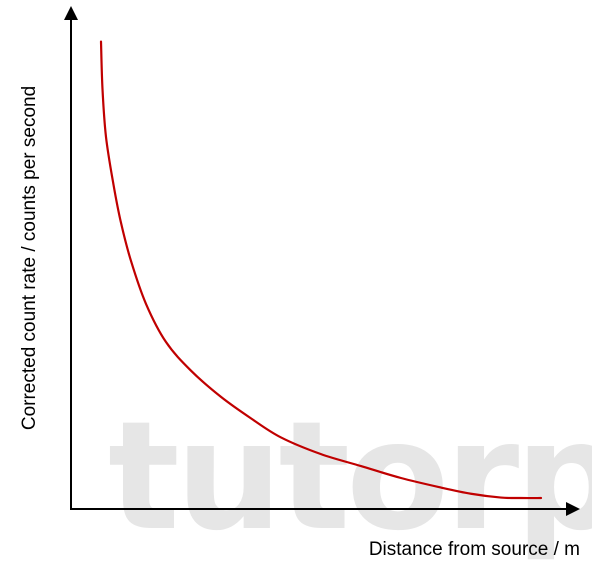 This screenshot has height=562, width=592. What do you see at coordinates (573, 509) in the screenshot?
I see `x-axis-arrow-icon` at bounding box center [573, 509].